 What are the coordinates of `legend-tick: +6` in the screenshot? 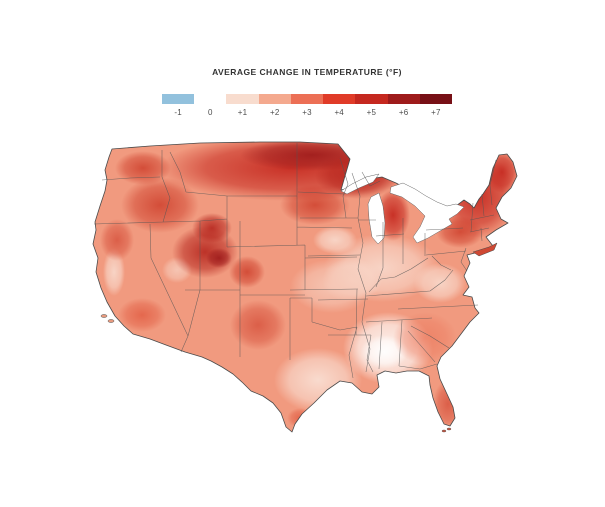 It's located at (403, 112).